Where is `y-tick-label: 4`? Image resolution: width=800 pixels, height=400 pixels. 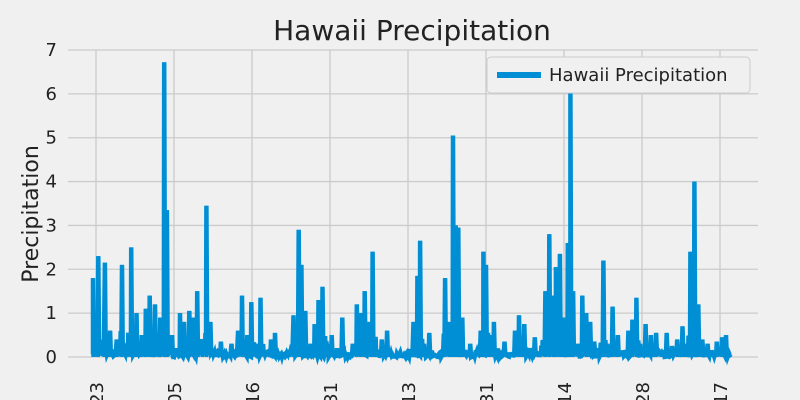 y-tick-label: 4 is located at coordinates (51, 182).